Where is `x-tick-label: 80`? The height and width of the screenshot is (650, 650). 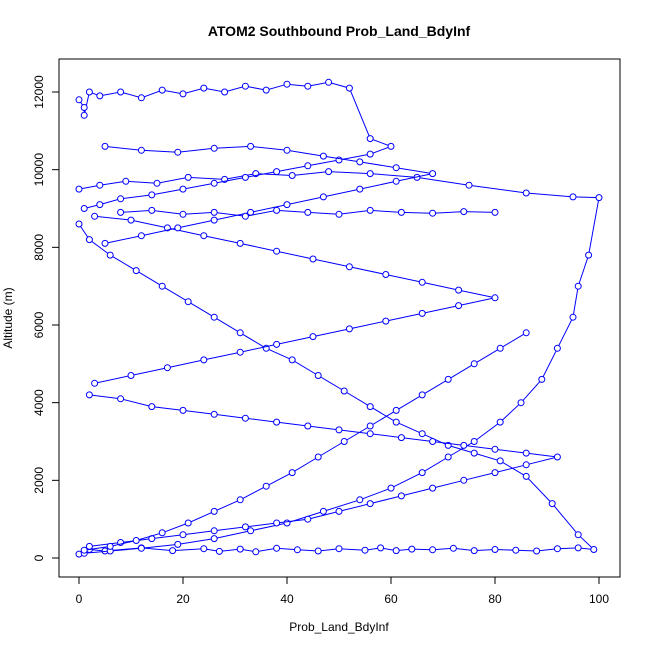 x-tick-label: 80 is located at coordinates (495, 599).